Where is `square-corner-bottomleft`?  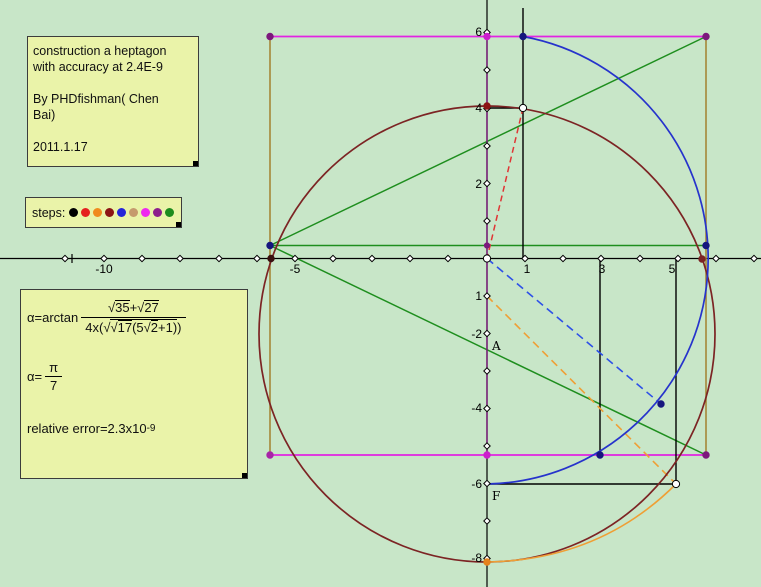
square-corner-bottomleft is located at coordinates (270, 455).